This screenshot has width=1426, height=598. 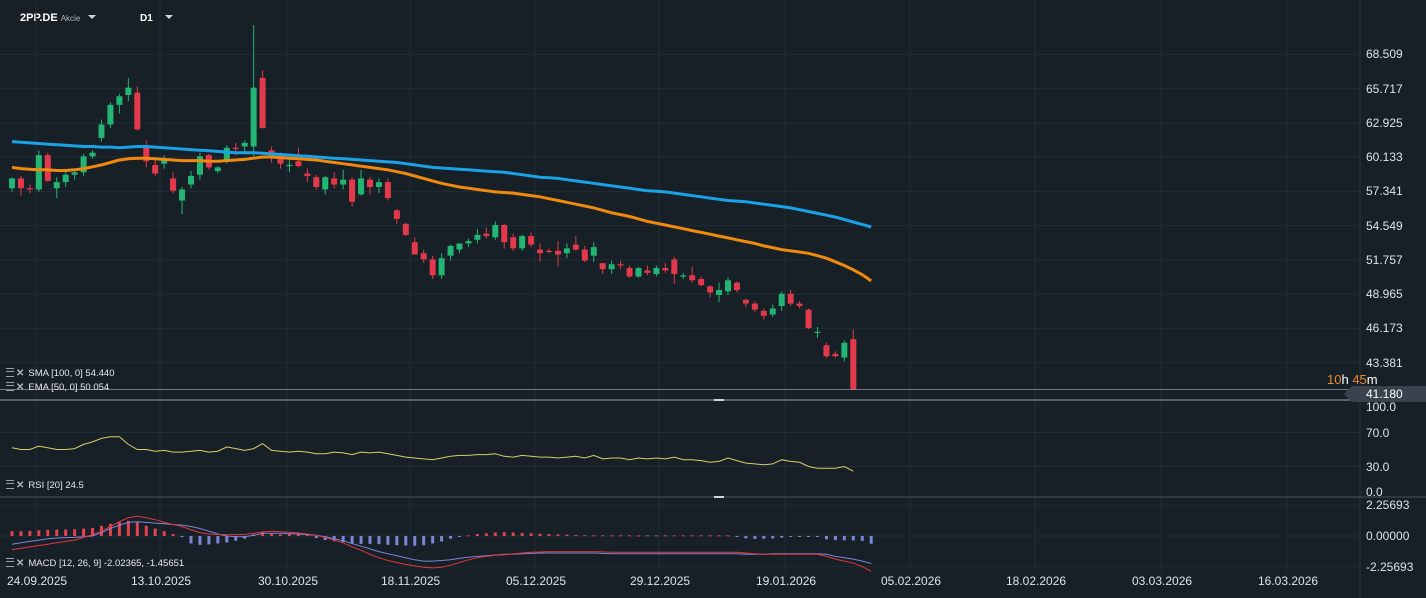 What do you see at coordinates (156, 18) in the screenshot?
I see `timeframe-selector: D1` at bounding box center [156, 18].